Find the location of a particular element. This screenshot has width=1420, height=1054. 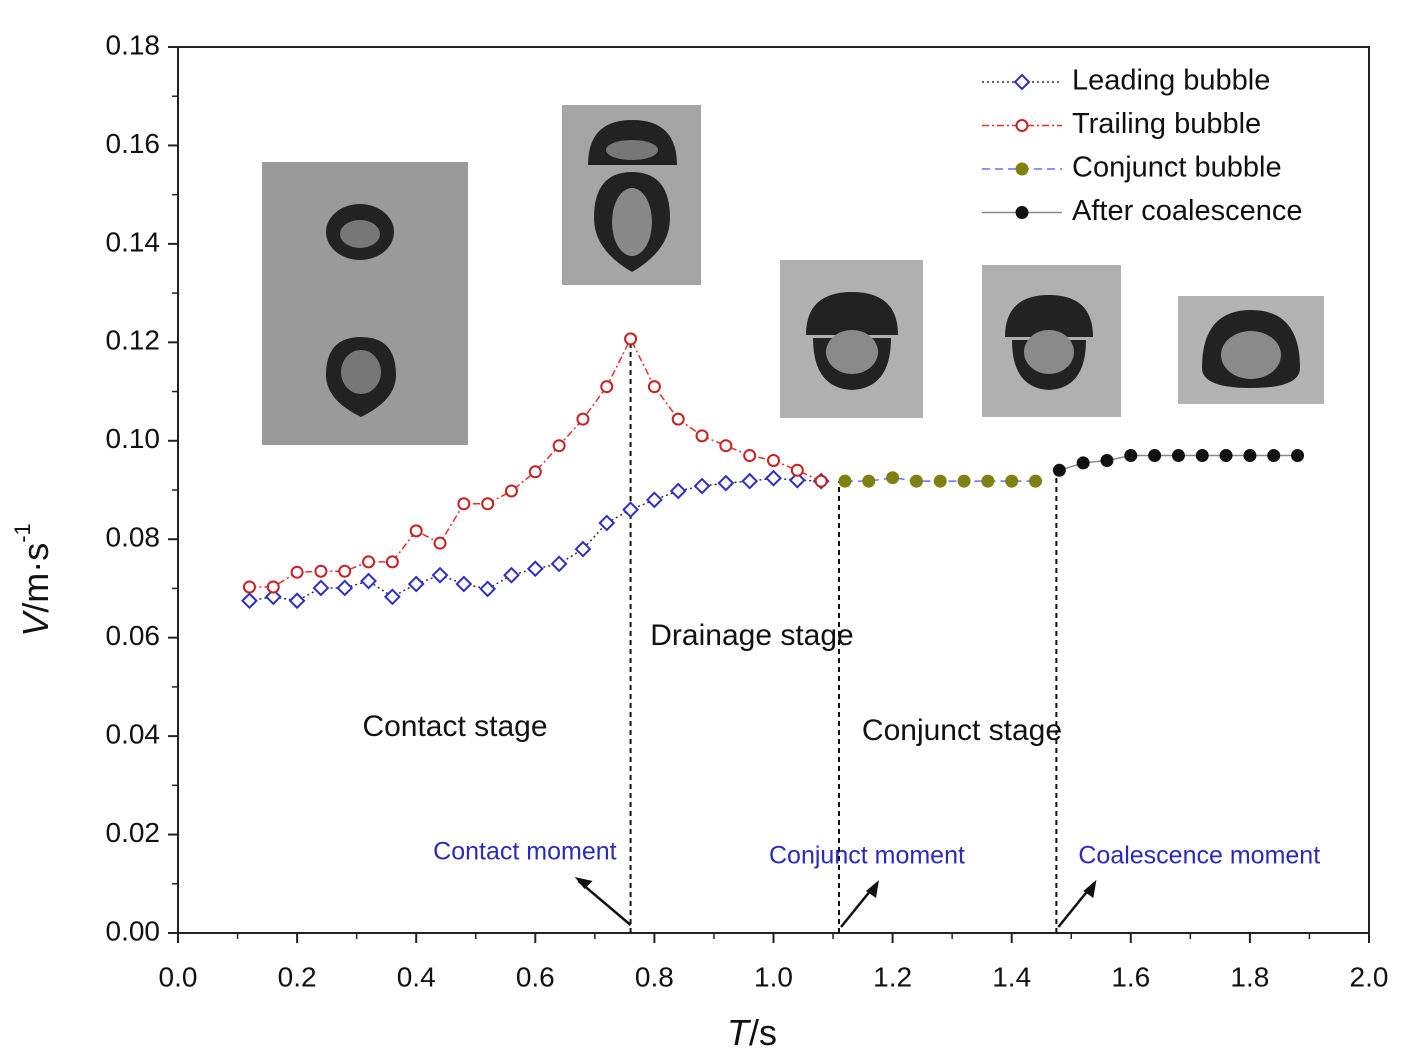

x-tick-label: 0.4 is located at coordinates (416, 976).